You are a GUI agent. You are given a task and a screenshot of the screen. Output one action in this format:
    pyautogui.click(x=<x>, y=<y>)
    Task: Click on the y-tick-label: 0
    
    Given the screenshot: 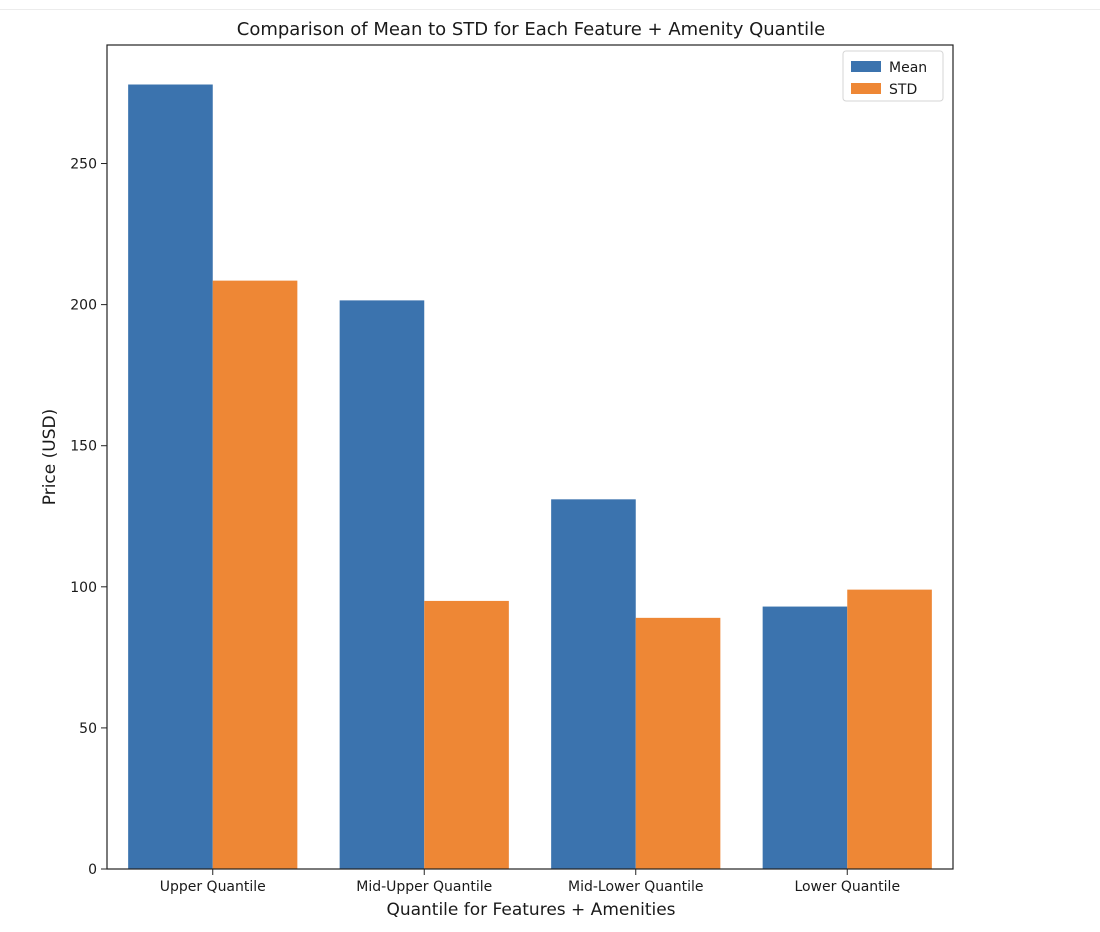 What is the action you would take?
    pyautogui.click(x=92, y=870)
    